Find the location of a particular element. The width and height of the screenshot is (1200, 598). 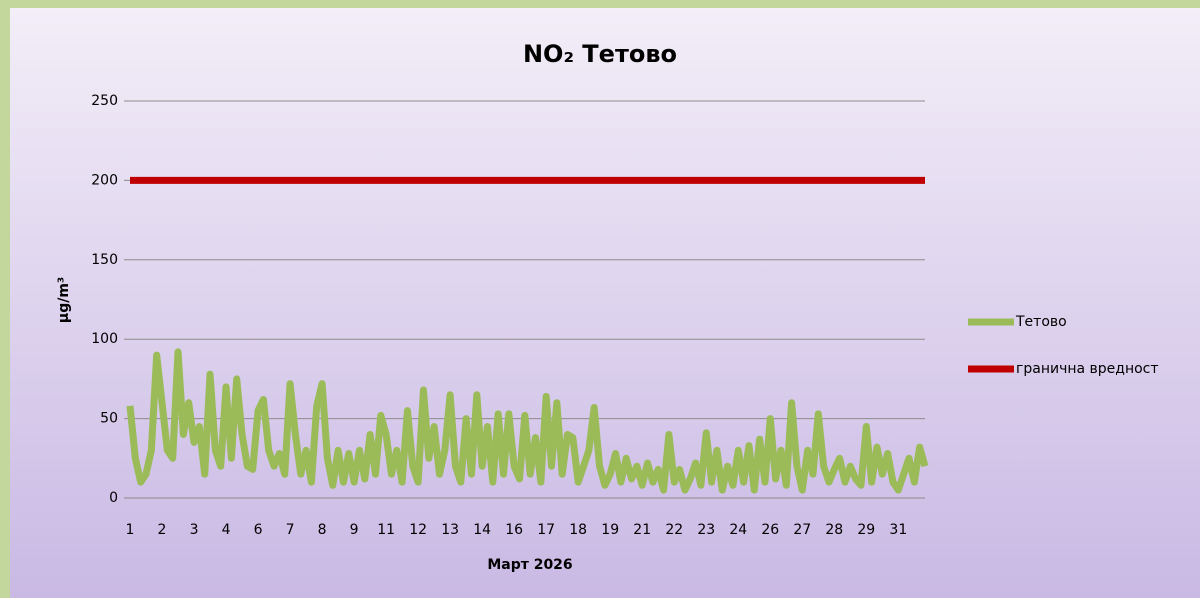

x-tick-label: 29 is located at coordinates (866, 530).